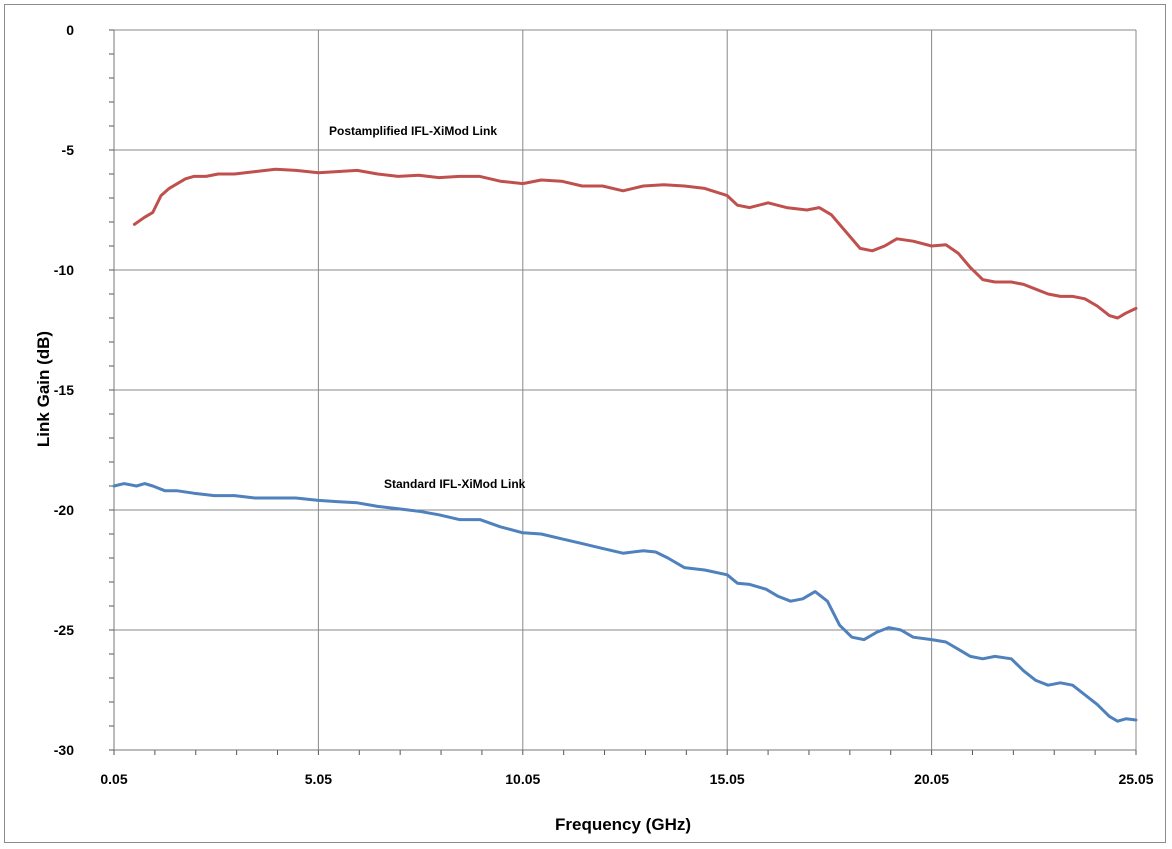  What do you see at coordinates (70, 30) in the screenshot?
I see `y-tick-label: 0` at bounding box center [70, 30].